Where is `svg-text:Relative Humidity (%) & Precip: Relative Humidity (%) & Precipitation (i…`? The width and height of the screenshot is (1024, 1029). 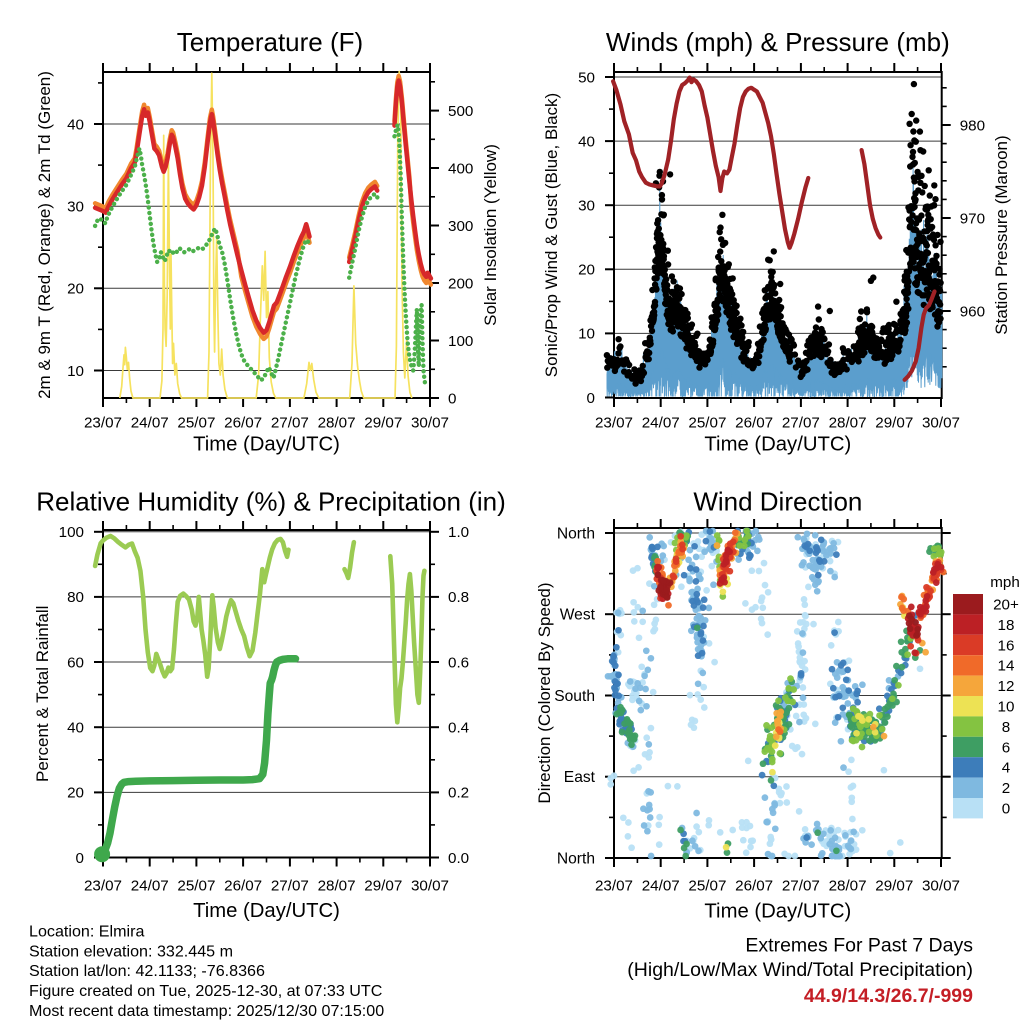 svg-text:Relative Humidity (%) & Precip: Relative Humidity (%) & Precipitation (i… is located at coordinates (271, 502).